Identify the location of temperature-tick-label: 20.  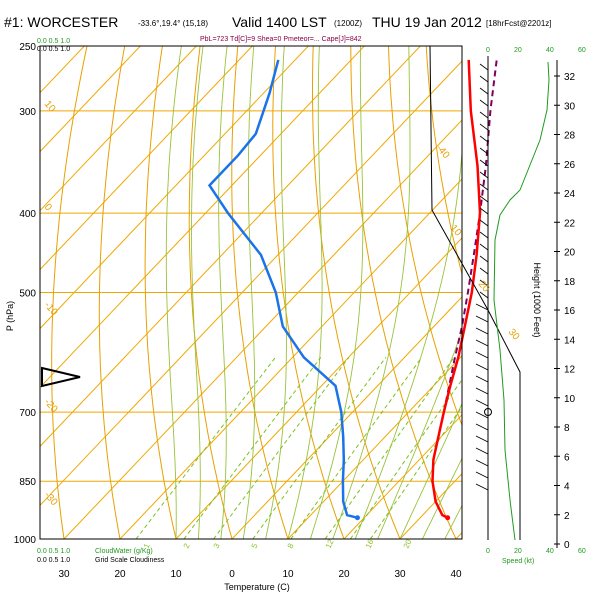
(120, 574).